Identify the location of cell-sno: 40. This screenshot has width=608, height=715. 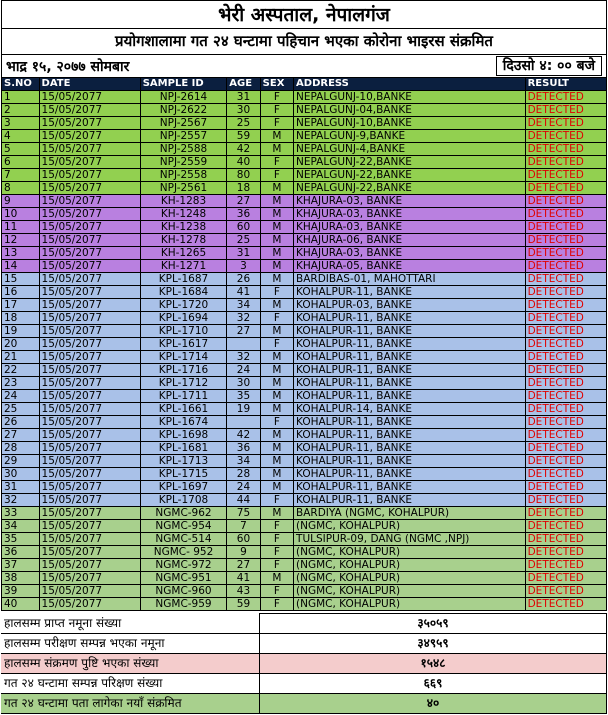
(20, 604).